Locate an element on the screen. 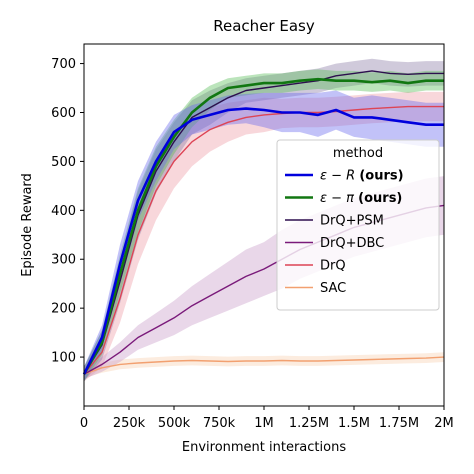 The width and height of the screenshot is (474, 474). chart-title: Reacher Easy is located at coordinates (264, 26).